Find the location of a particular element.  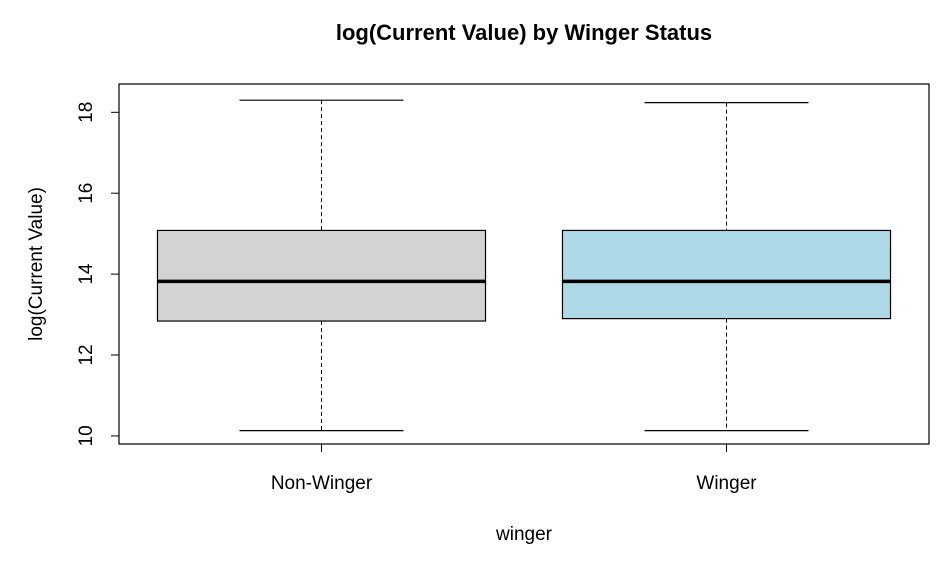

y-axis-label: log(Current Value) is located at coordinates (36, 264).